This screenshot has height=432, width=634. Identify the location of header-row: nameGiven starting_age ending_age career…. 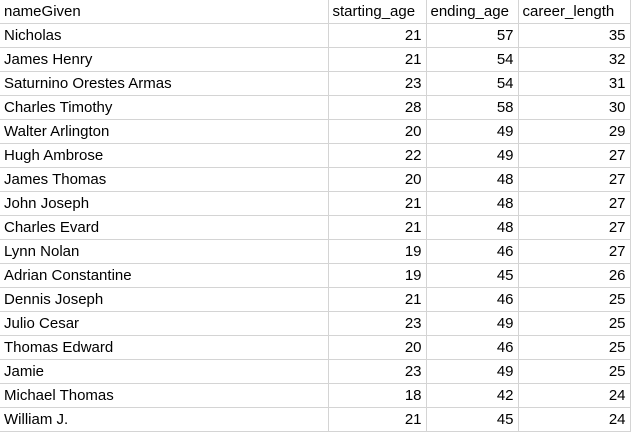
(315, 12).